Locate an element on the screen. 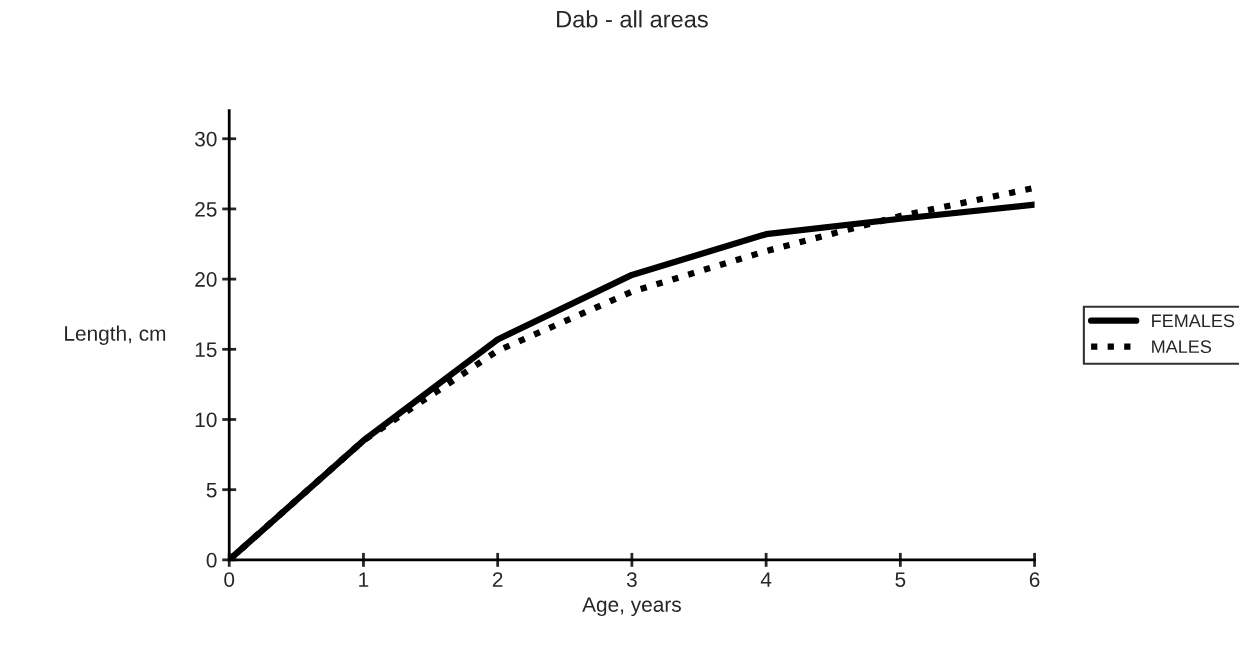 This screenshot has width=1239, height=651. y-tick-label: 10 is located at coordinates (206, 420).